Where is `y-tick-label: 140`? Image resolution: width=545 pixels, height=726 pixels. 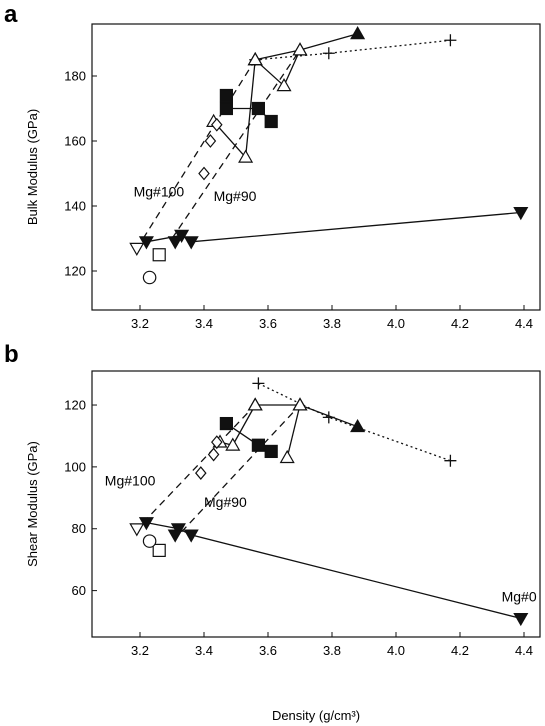 y-tick-label: 140 is located at coordinates (75, 206).